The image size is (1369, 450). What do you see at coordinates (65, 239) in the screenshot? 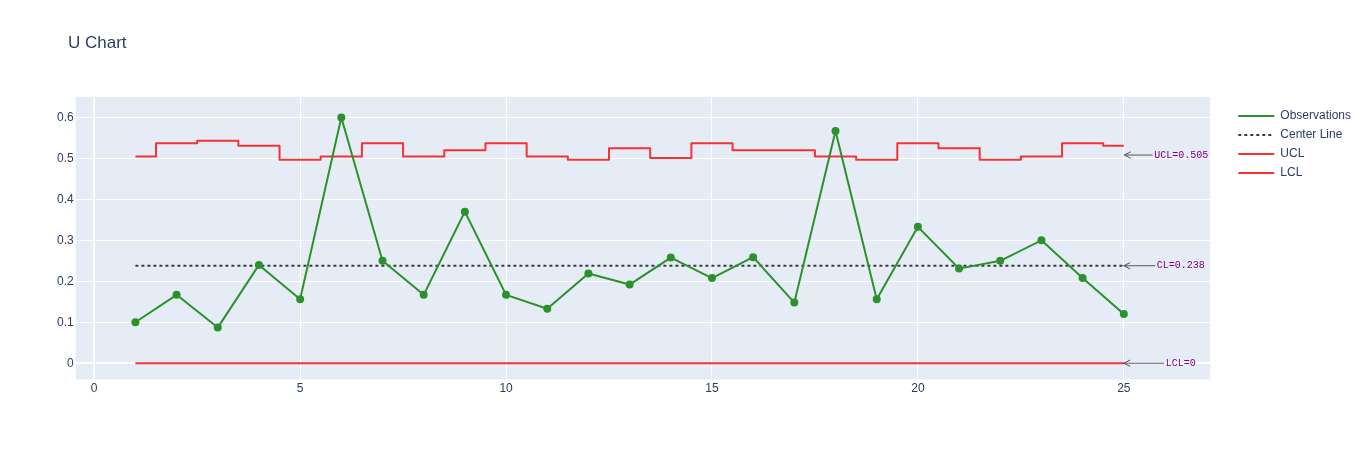
I see `y-tick-label: 0.3` at bounding box center [65, 239].